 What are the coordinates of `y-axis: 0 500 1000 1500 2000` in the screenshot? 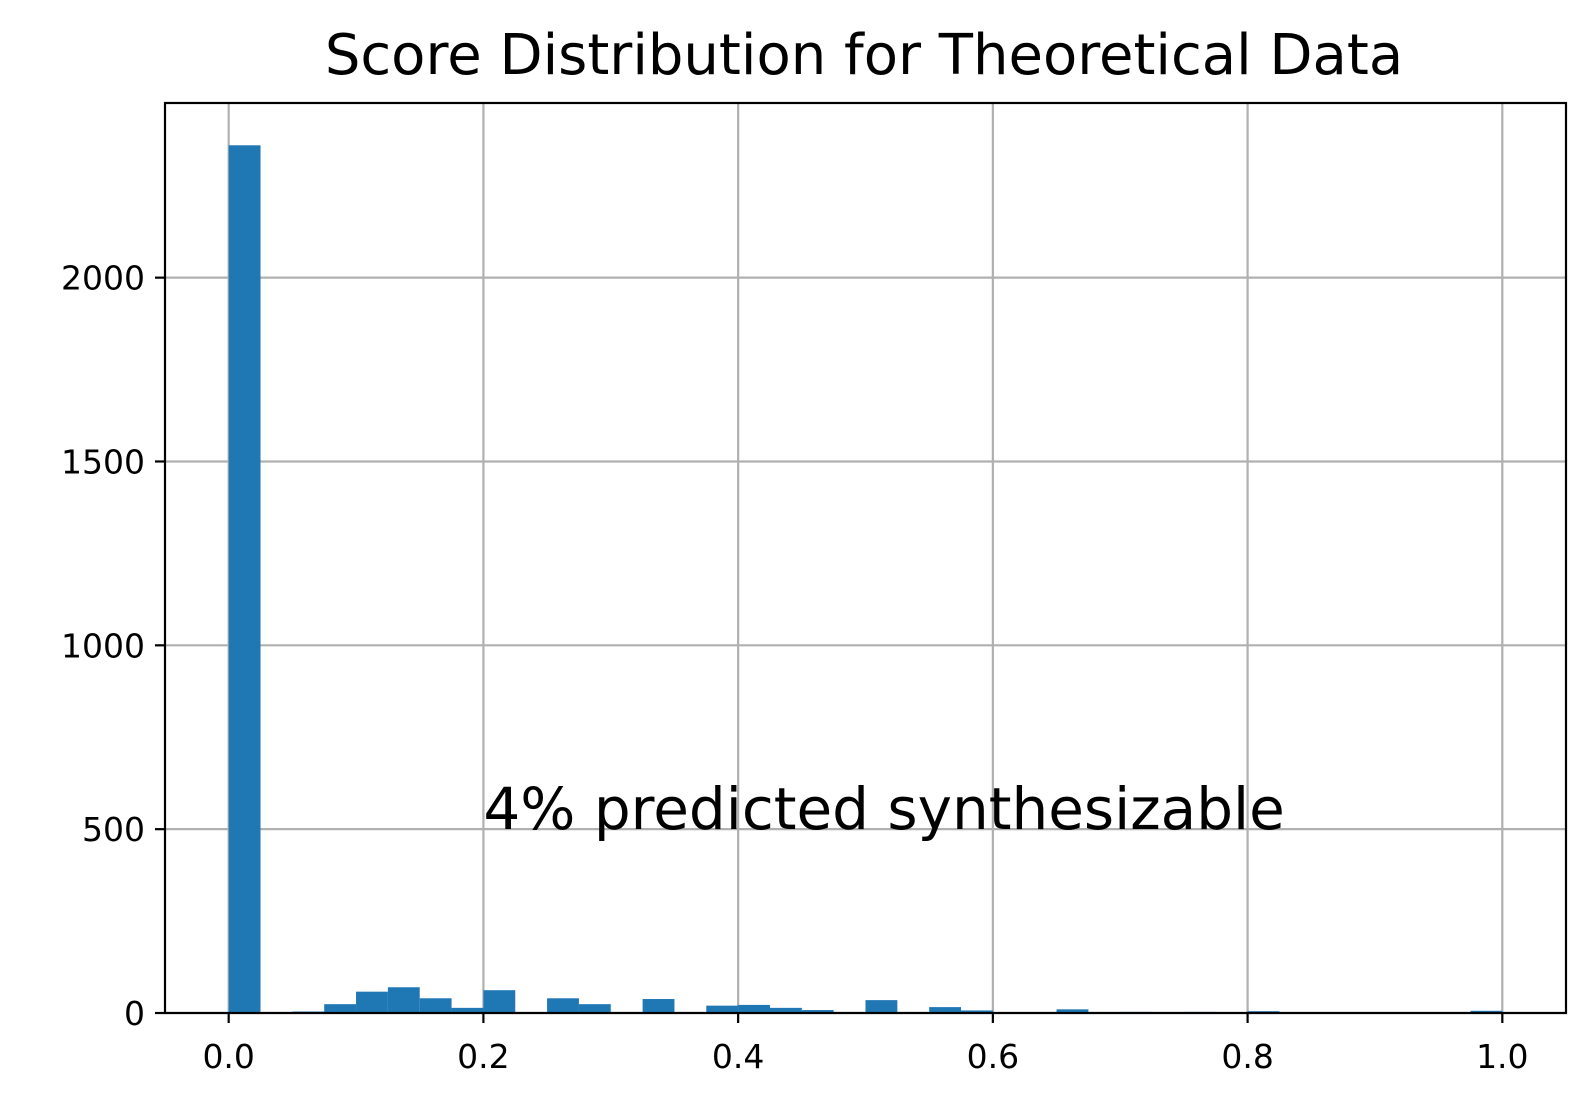 It's located at (113, 646).